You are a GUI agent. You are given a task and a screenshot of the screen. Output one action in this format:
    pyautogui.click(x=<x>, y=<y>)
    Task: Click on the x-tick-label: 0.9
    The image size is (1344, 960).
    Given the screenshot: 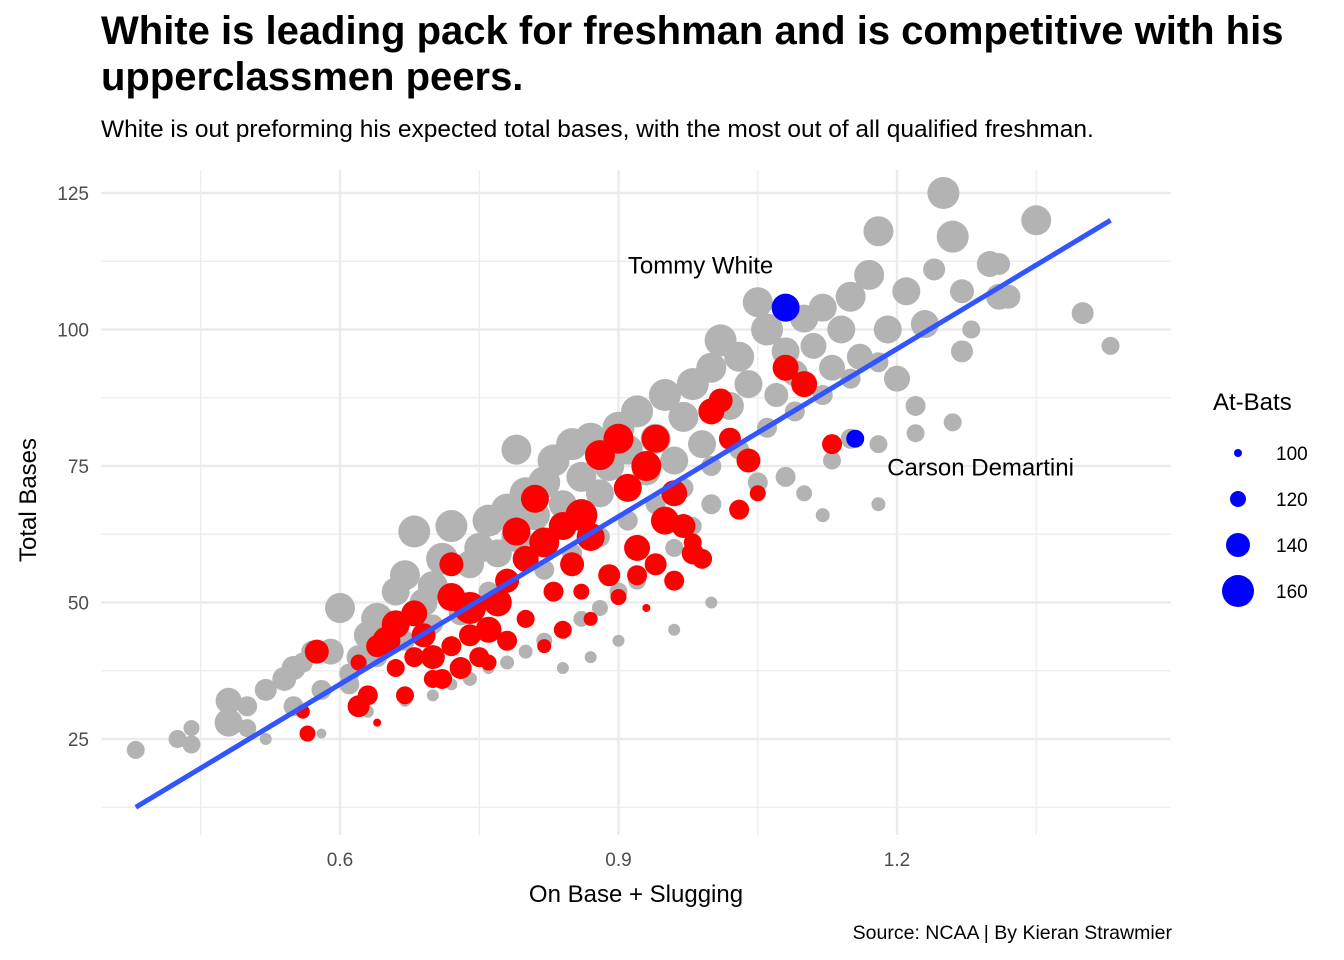 What is the action you would take?
    pyautogui.click(x=618, y=860)
    